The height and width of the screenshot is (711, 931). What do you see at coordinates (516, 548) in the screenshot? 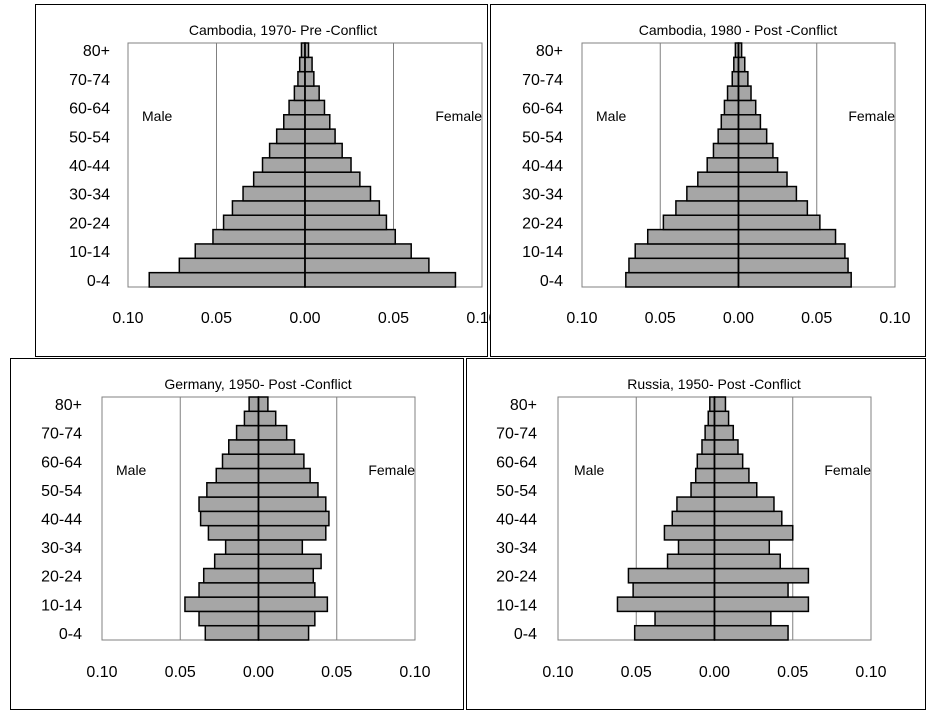
I see `y-tick-label: 30-34` at bounding box center [516, 548].